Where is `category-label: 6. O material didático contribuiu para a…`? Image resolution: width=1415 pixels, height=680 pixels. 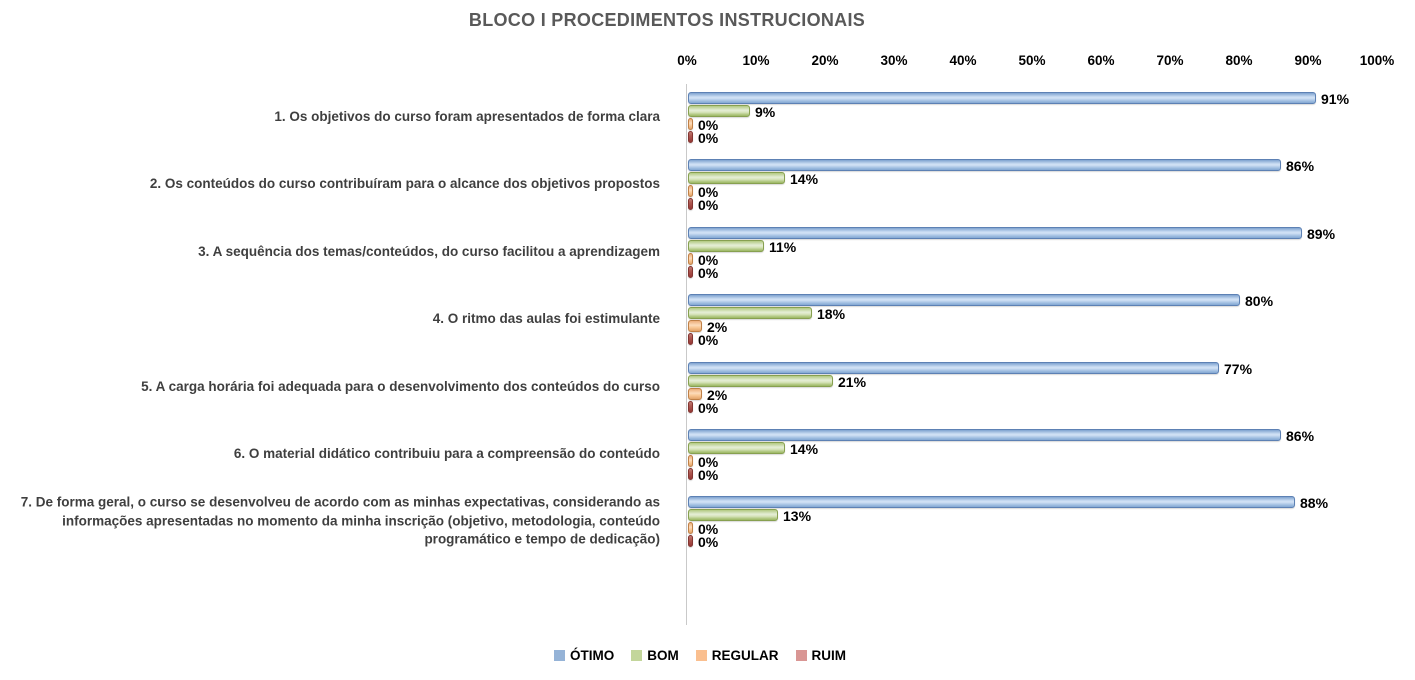
category-label: 6. O material didático contribuiu para a… is located at coordinates (446, 453).